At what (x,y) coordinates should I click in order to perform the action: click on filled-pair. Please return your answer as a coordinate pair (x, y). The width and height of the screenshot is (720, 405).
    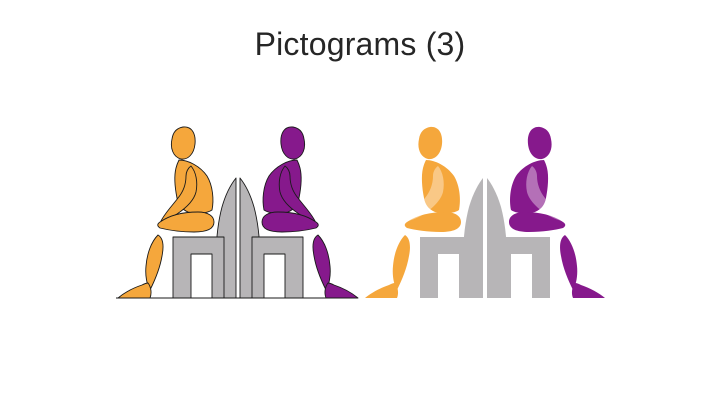
    Looking at the image, I should click on (485, 212).